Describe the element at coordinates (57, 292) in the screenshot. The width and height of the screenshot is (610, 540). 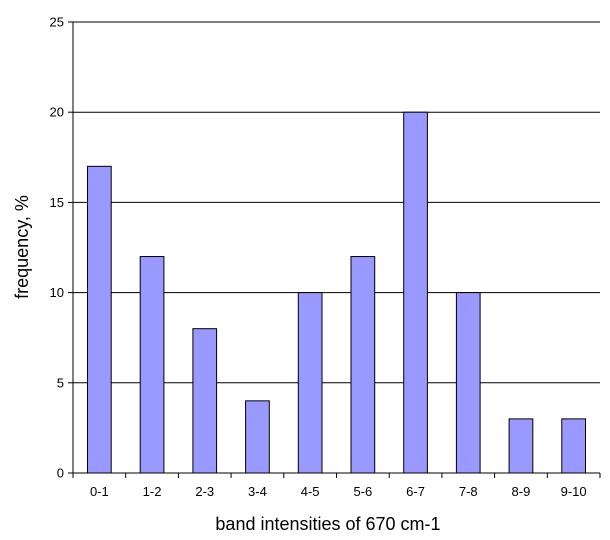
I see `y-tick-label: 10` at that location.